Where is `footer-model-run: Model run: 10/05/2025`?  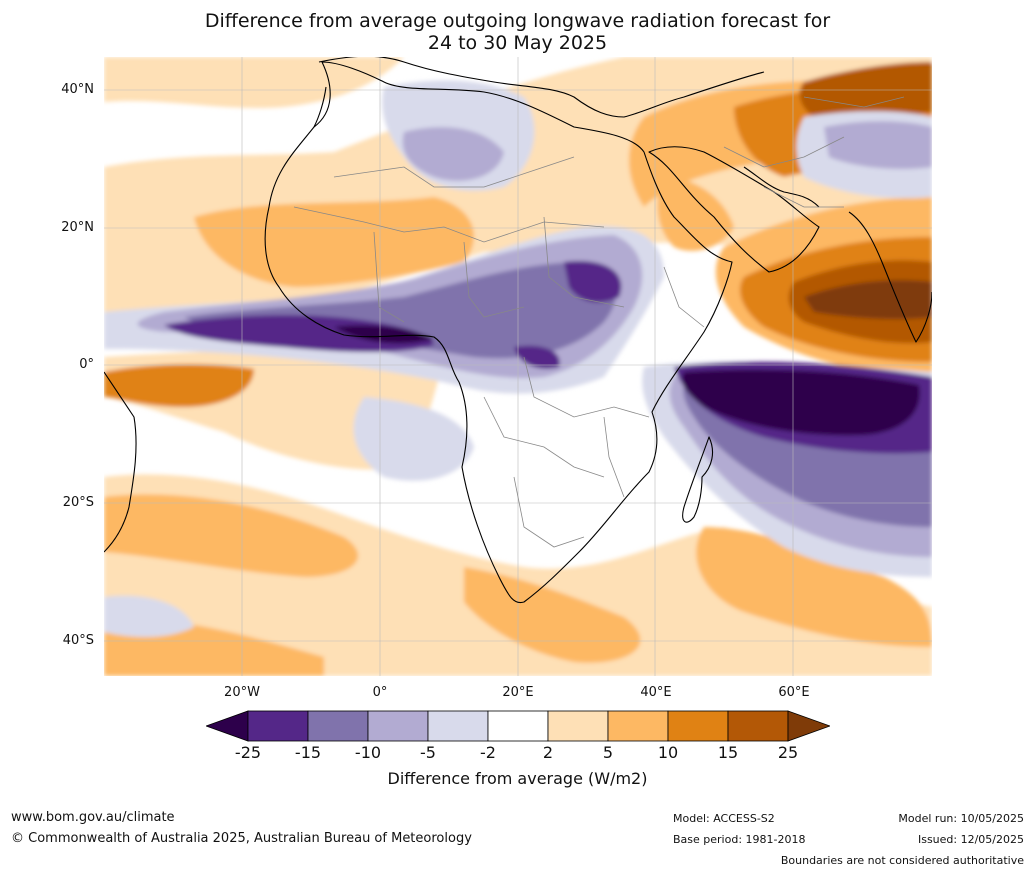
footer-model-run: Model run: 10/05/2025 is located at coordinates (961, 818).